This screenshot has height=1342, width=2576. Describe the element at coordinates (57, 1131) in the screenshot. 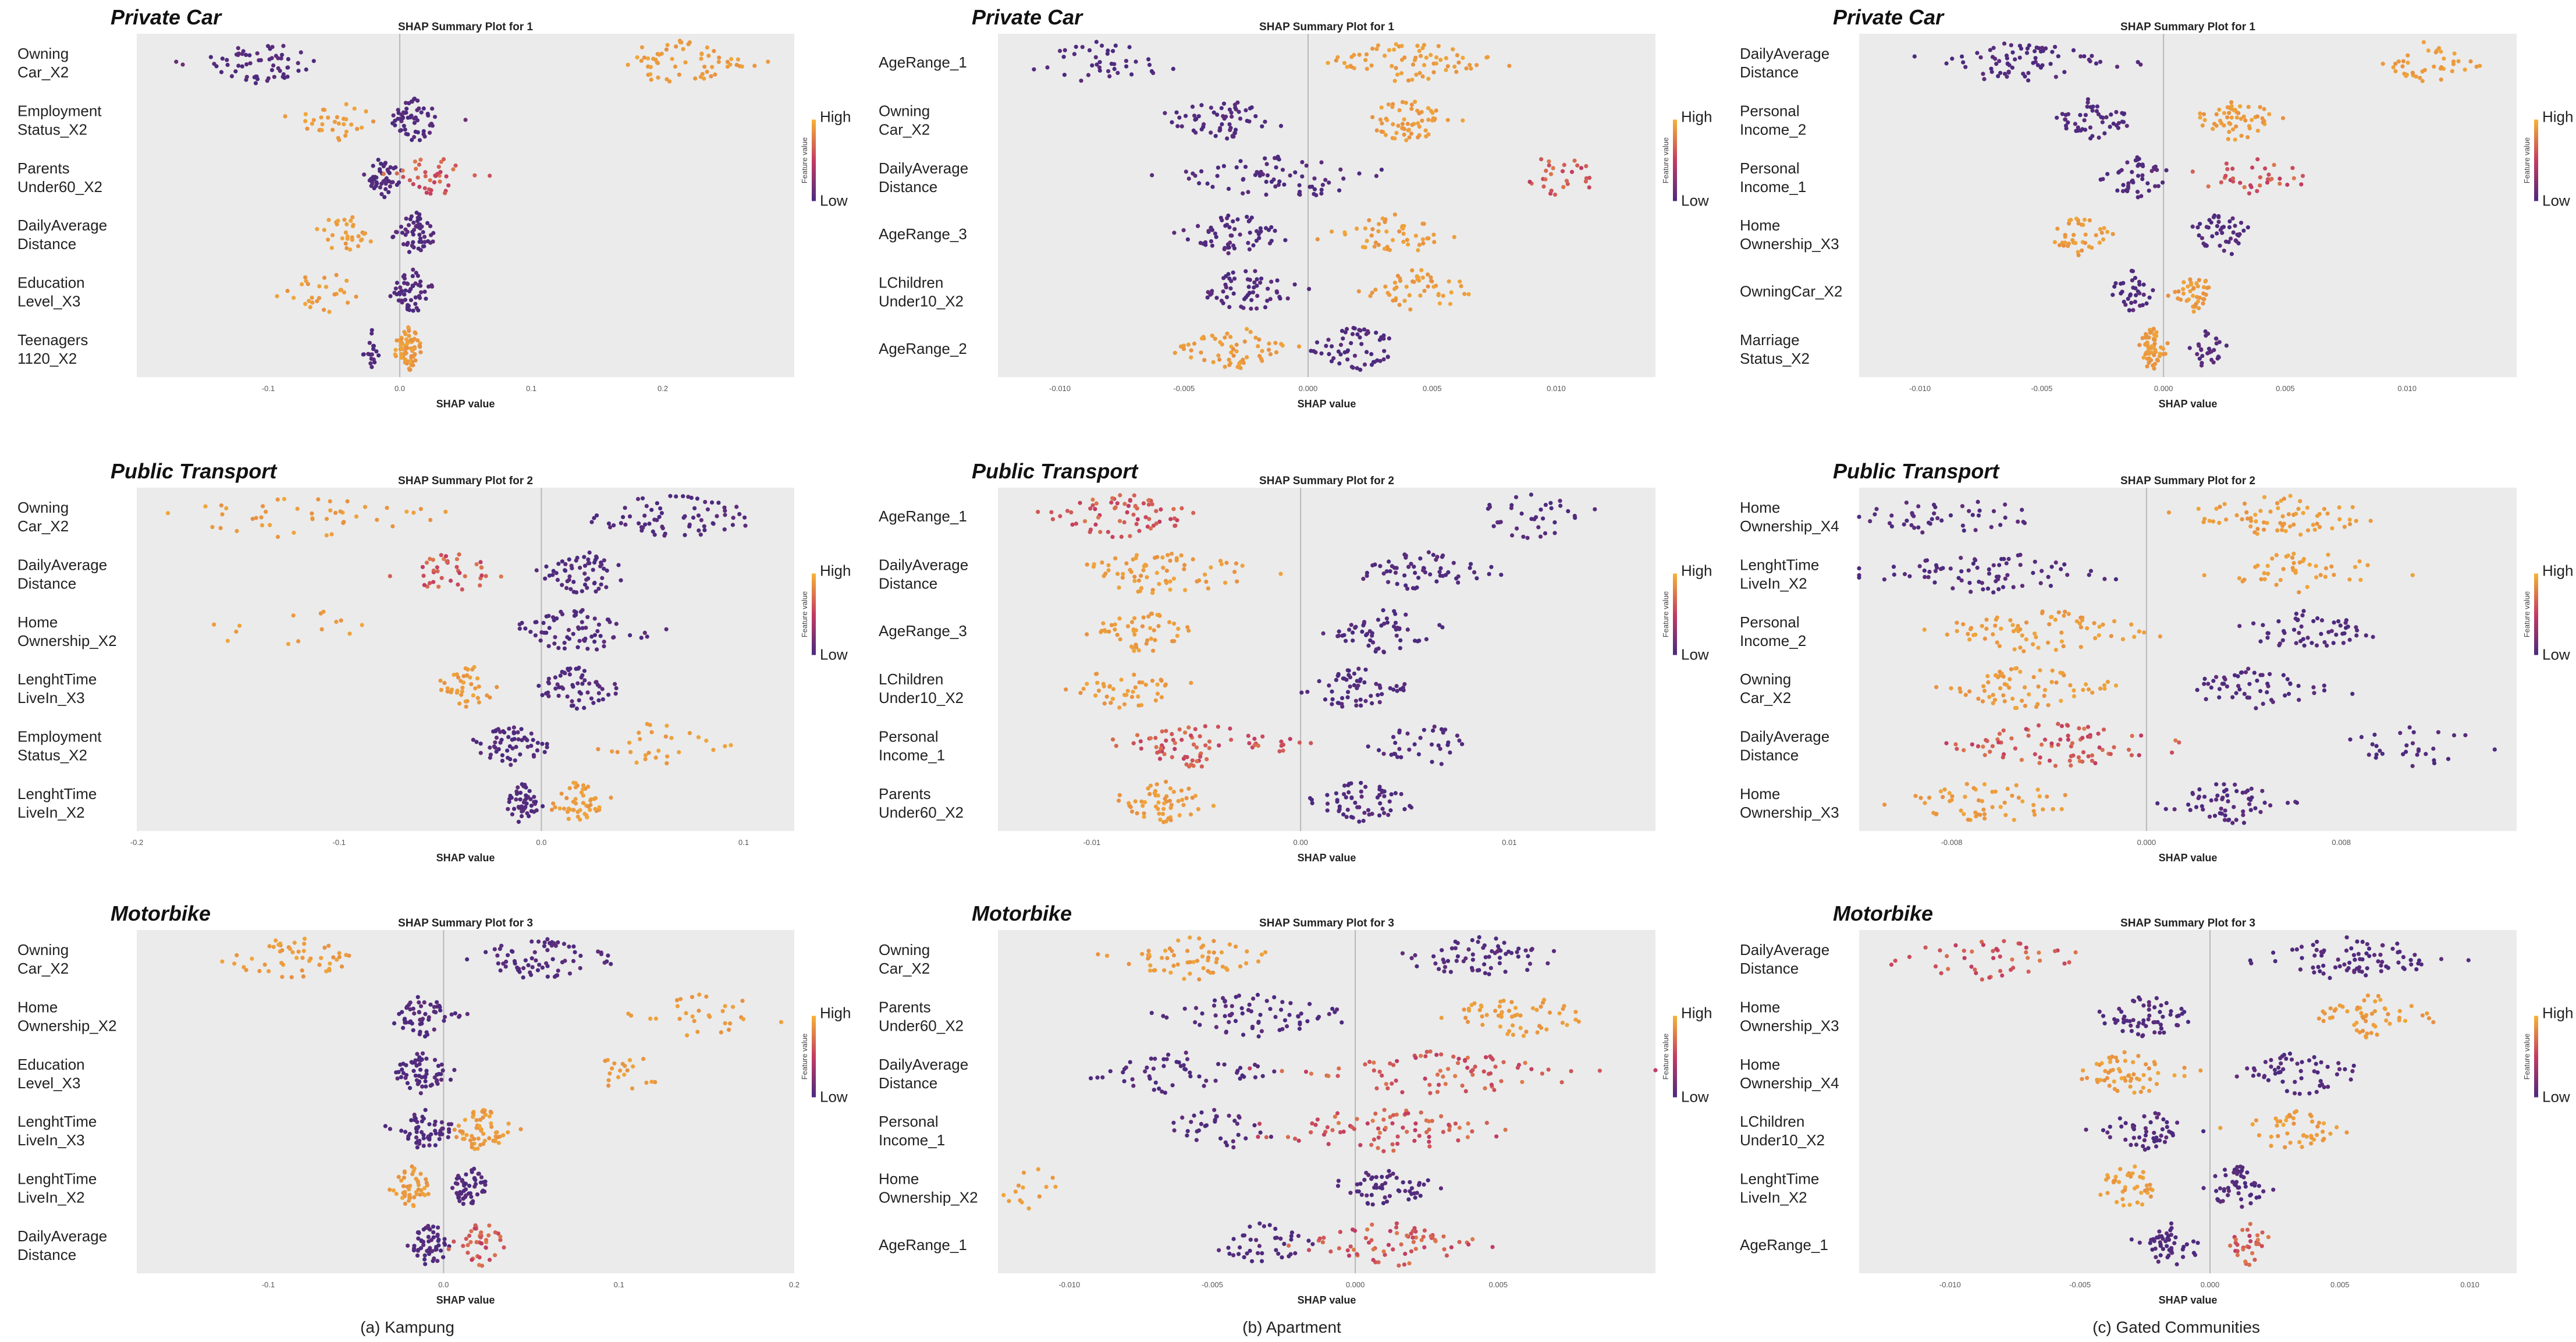

I see `feature-label: LenghtTime LiveIn_X3` at that location.